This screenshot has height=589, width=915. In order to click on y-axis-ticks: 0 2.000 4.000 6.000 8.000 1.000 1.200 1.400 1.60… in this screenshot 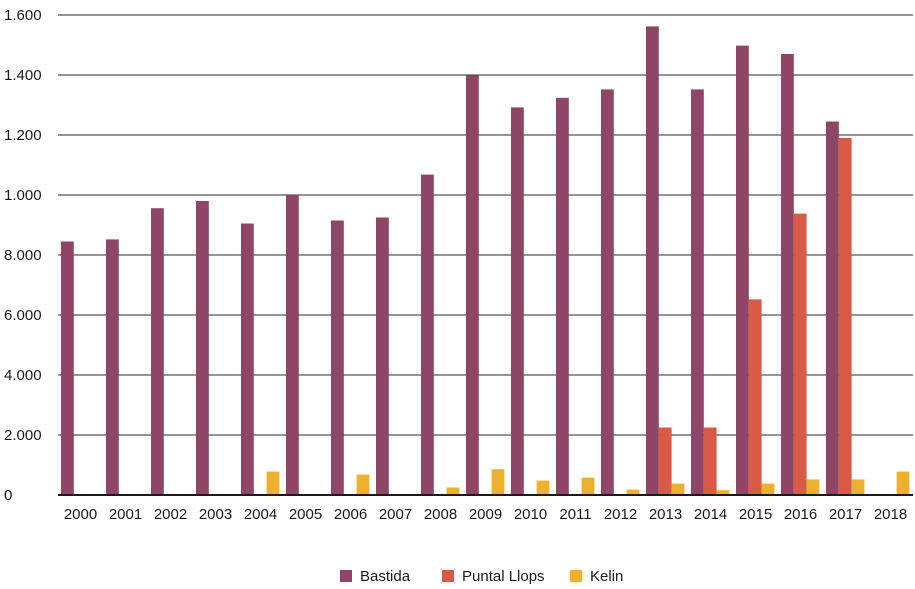, I will do `click(23, 255)`.